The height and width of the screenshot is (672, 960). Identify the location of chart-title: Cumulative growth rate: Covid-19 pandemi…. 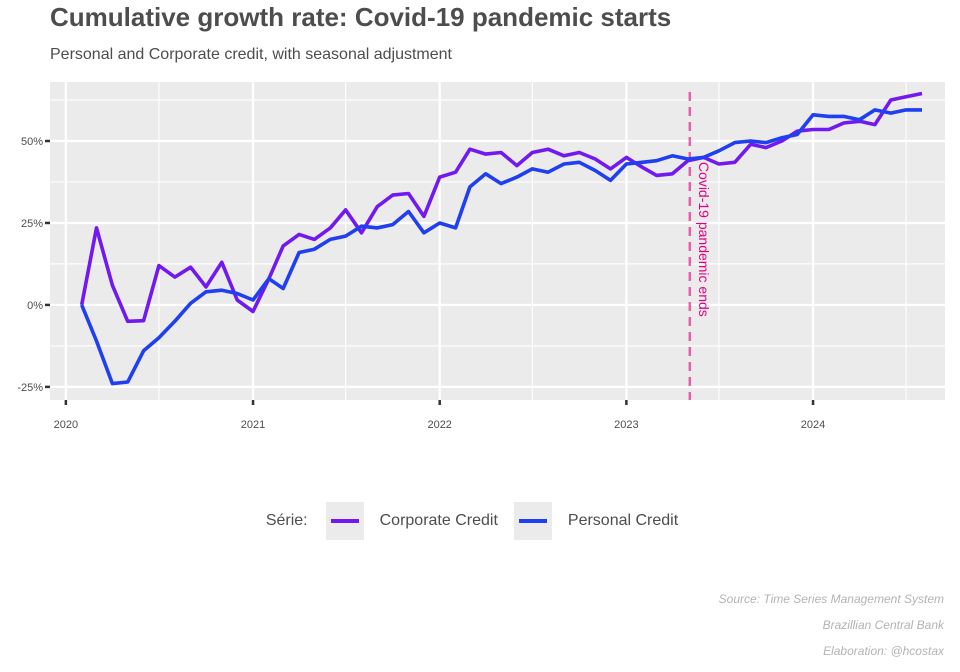
(361, 17).